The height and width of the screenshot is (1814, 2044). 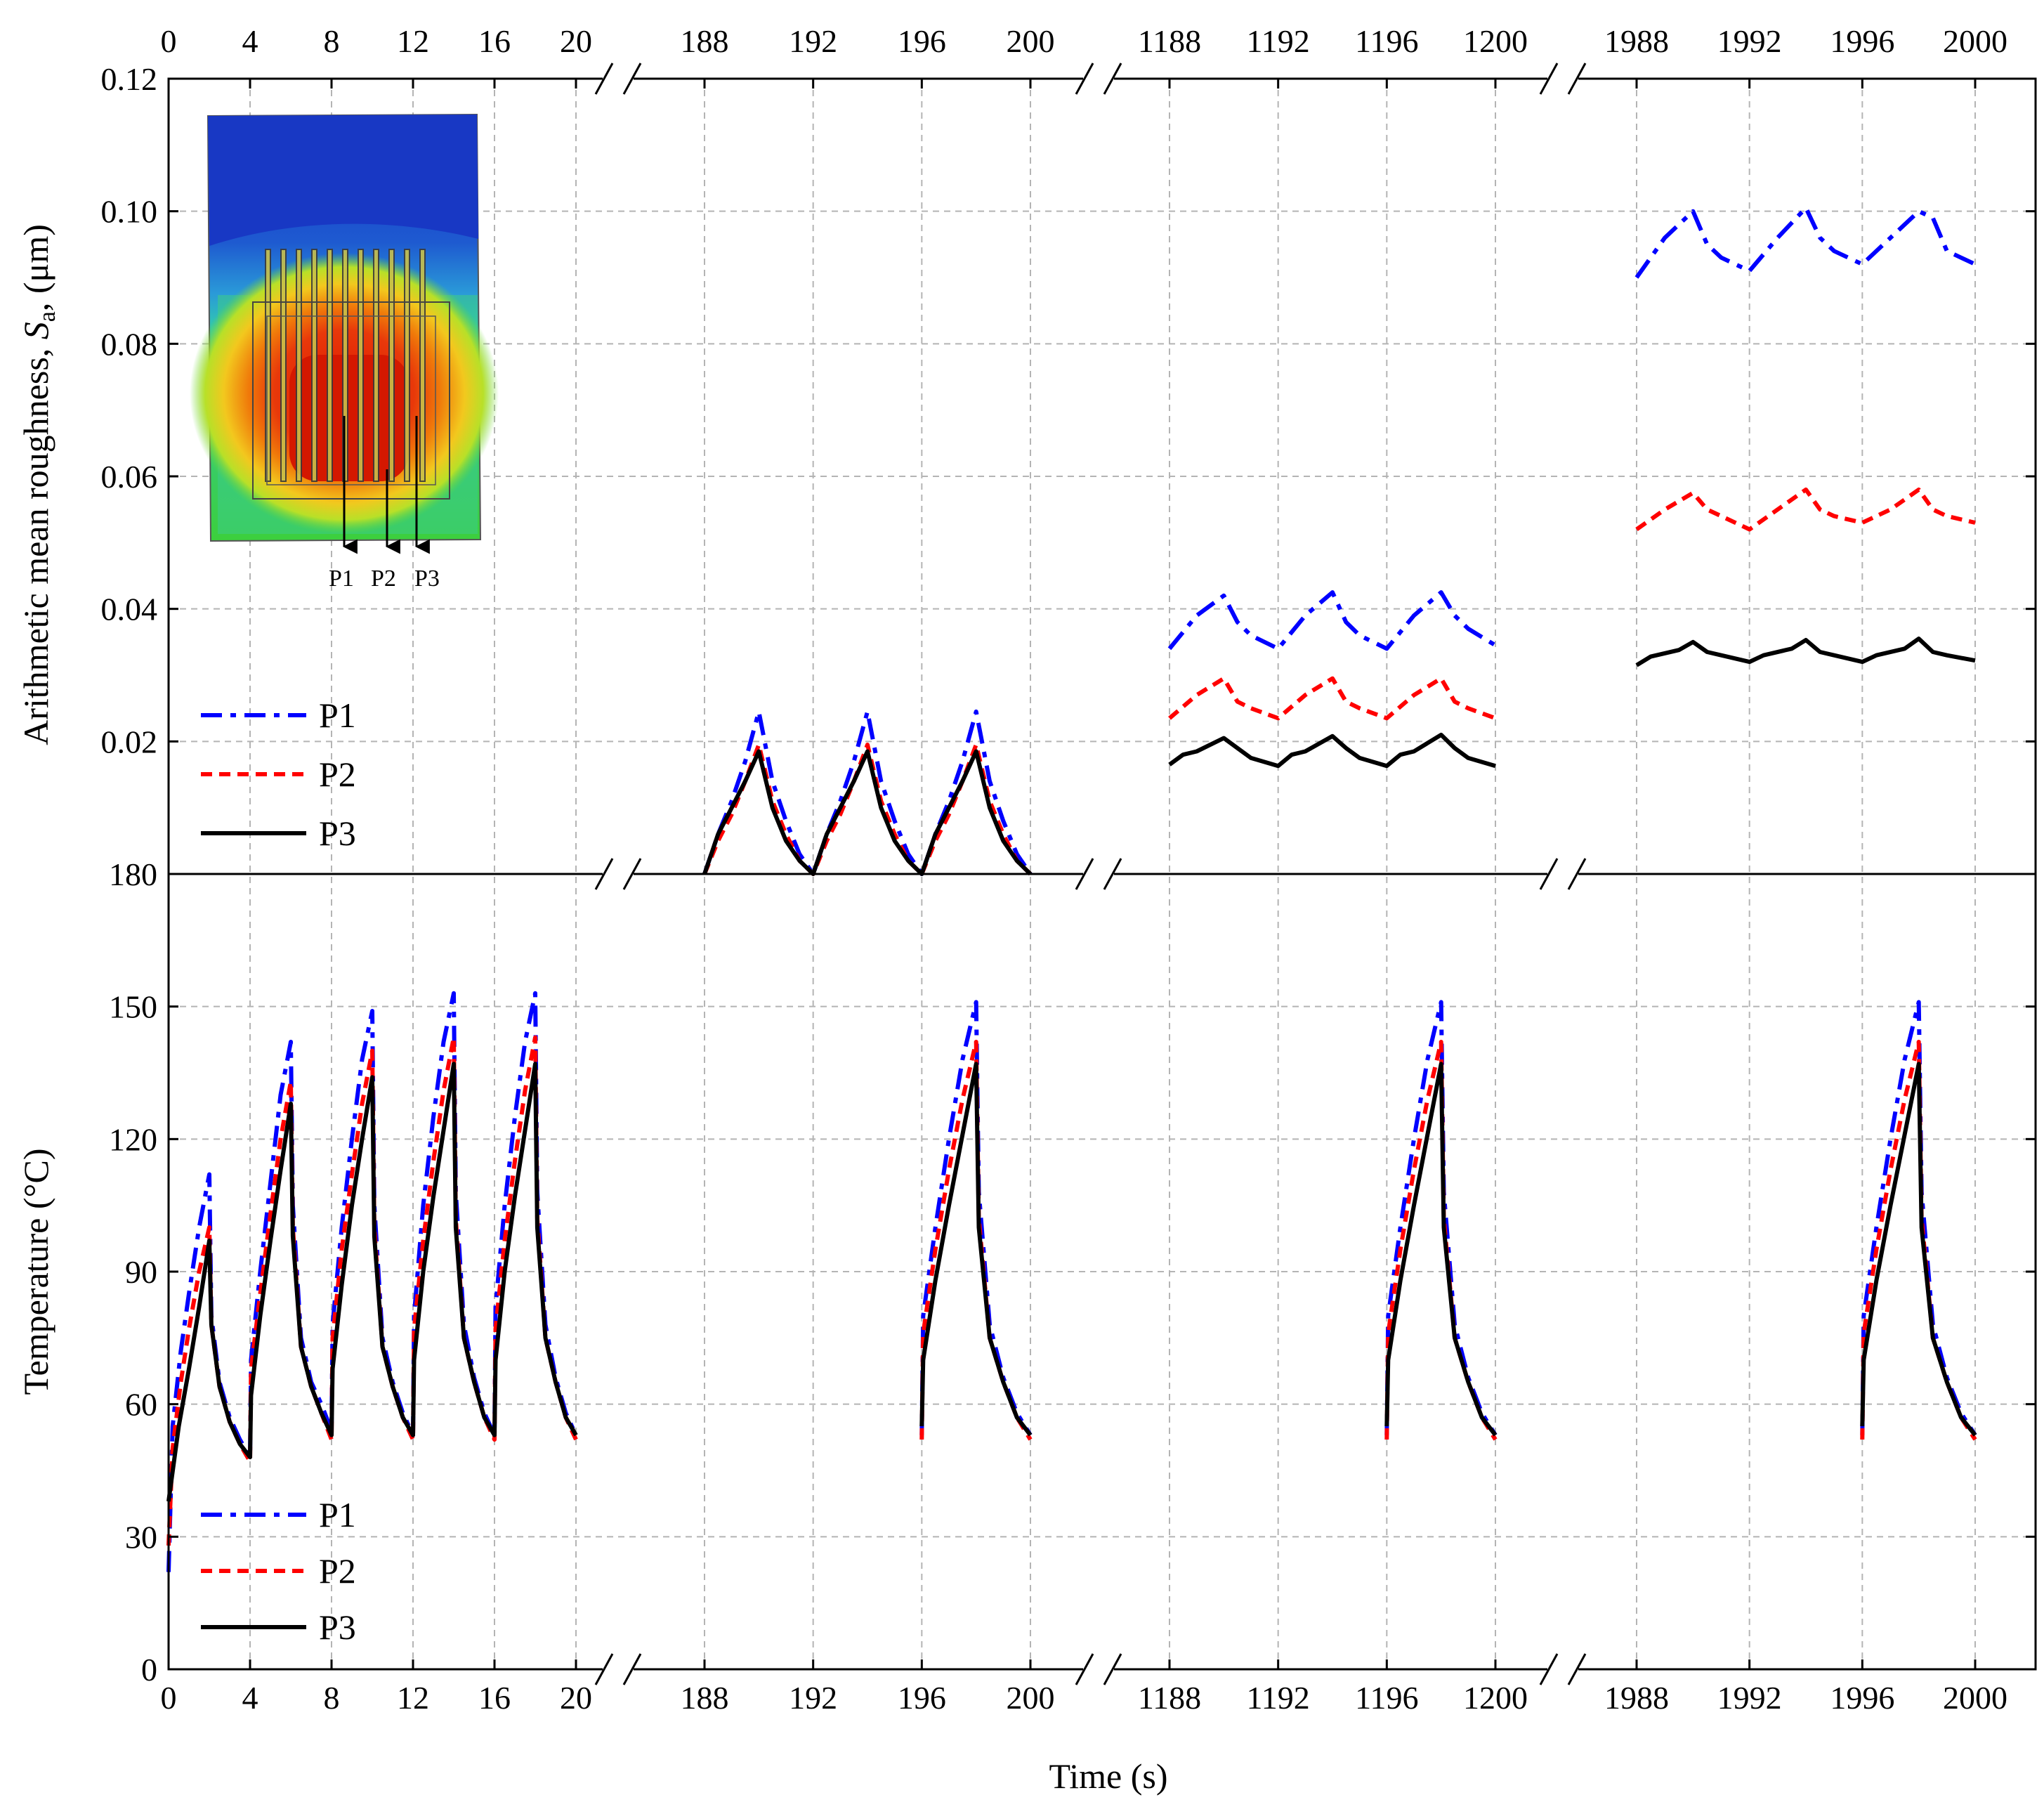 What do you see at coordinates (129, 477) in the screenshot?
I see `roughness-y-tick-label: 0.06` at bounding box center [129, 477].